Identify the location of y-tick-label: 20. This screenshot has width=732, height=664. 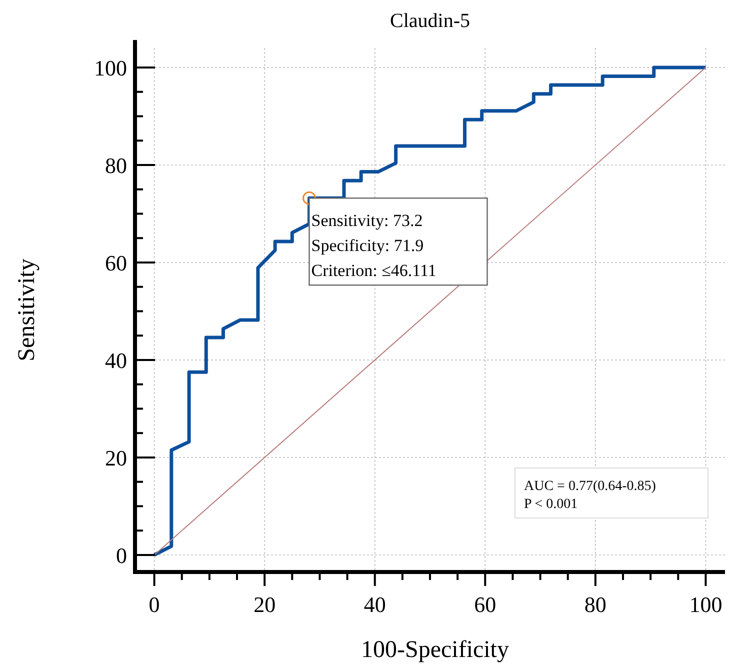
(116, 457).